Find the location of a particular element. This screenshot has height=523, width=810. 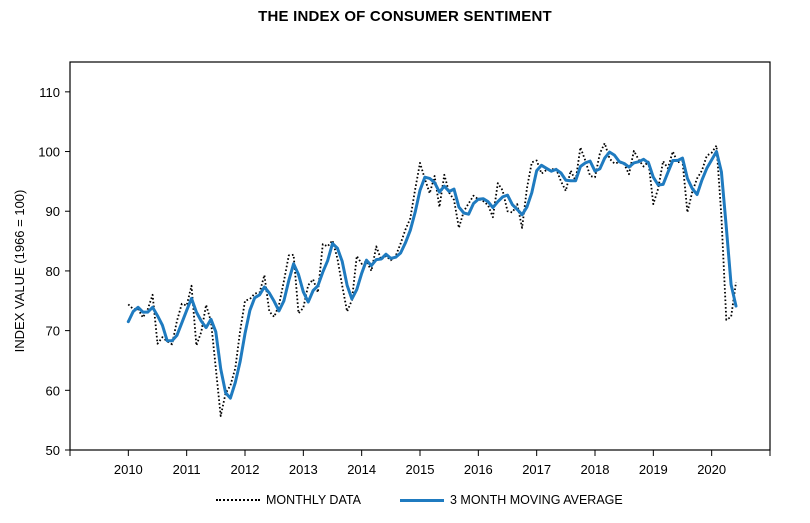

x-tick-label: 2013 is located at coordinates (303, 469).